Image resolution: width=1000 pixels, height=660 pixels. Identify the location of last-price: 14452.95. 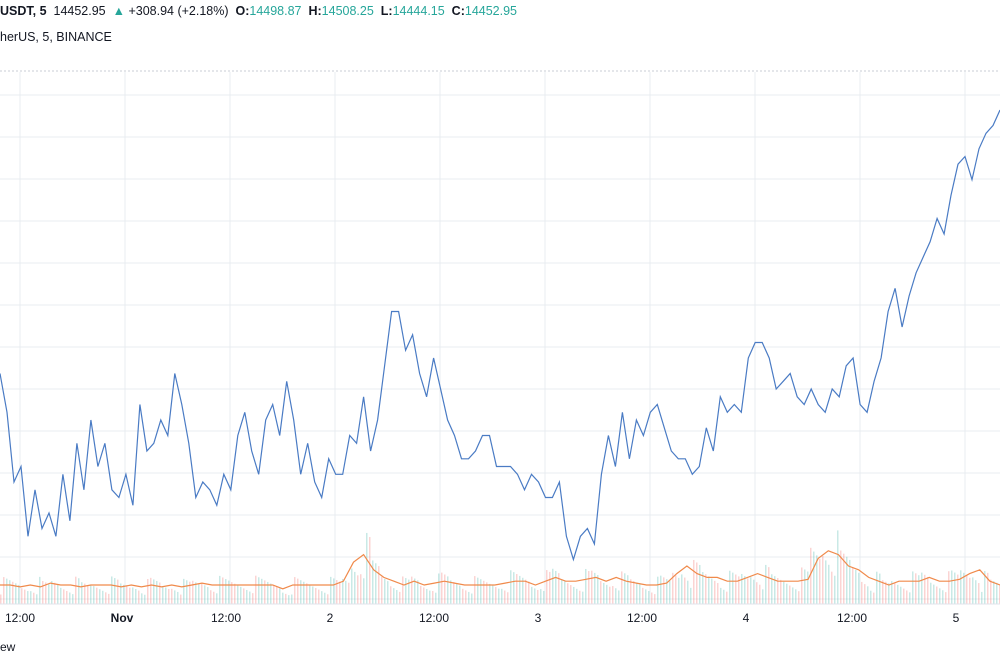
(79, 11).